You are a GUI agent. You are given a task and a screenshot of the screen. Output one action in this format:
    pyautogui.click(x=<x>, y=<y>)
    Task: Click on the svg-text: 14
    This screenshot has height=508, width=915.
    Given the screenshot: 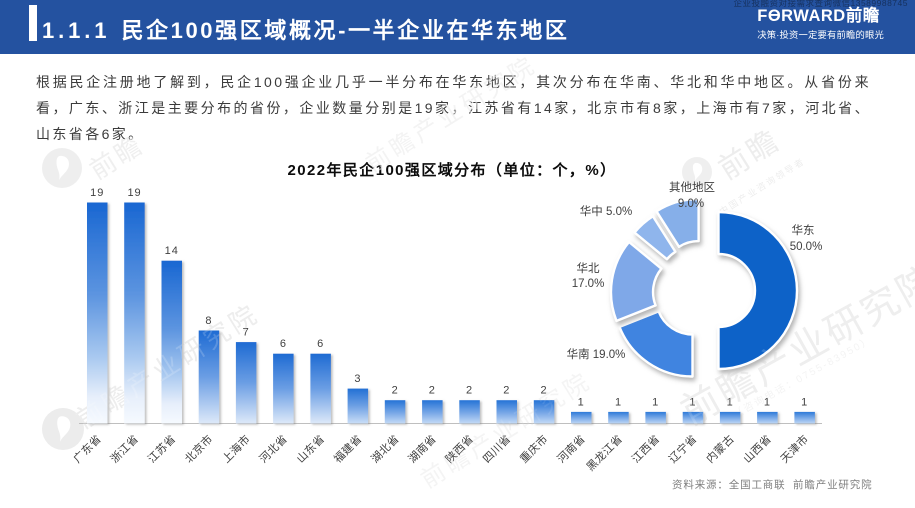 What is the action you would take?
    pyautogui.click(x=172, y=251)
    